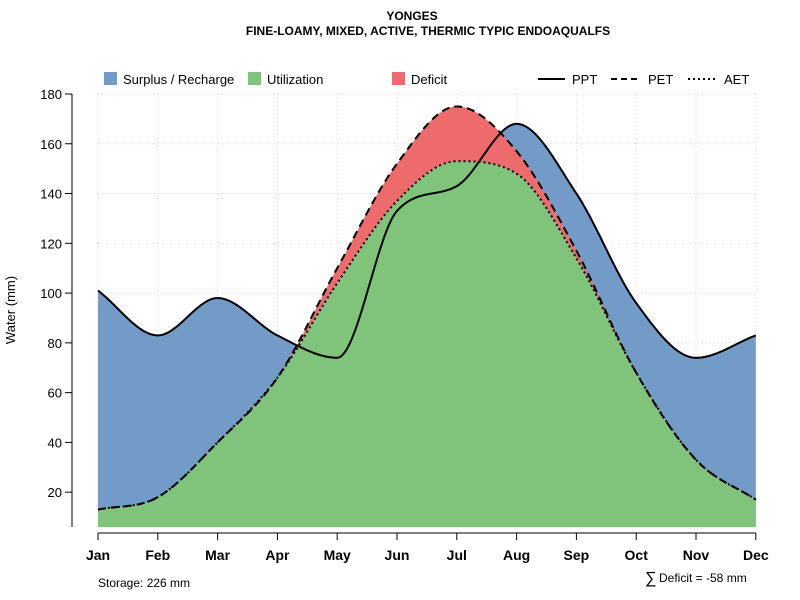 The width and height of the screenshot is (800, 600). Describe the element at coordinates (51, 194) in the screenshot. I see `y-tick-label-140: 140` at that location.